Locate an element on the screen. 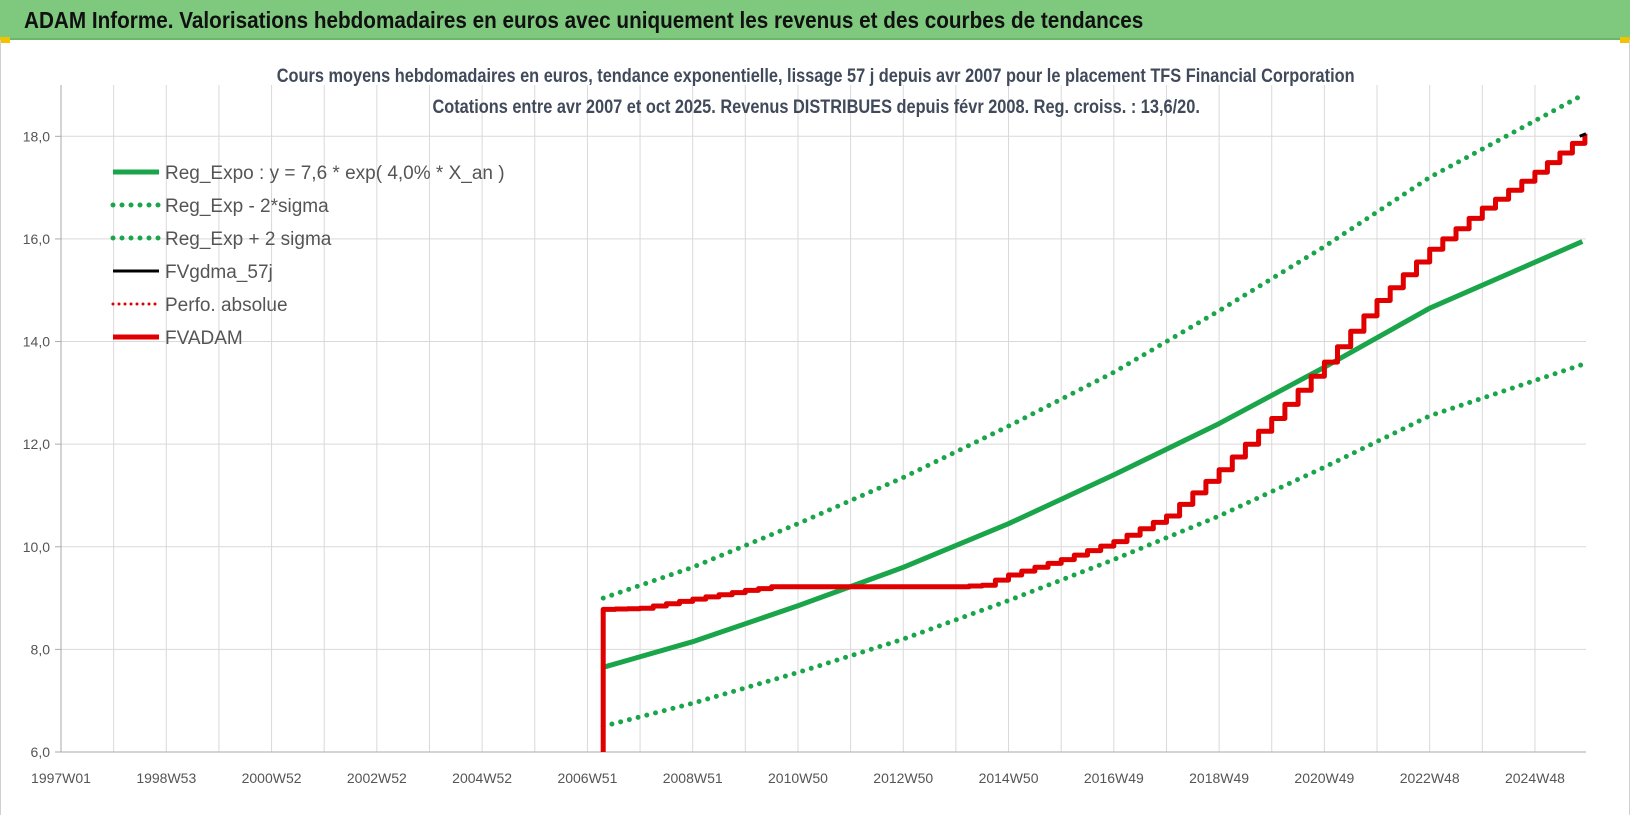 This screenshot has height=815, width=1630. y-tick-label: 18,0 is located at coordinates (36, 136).